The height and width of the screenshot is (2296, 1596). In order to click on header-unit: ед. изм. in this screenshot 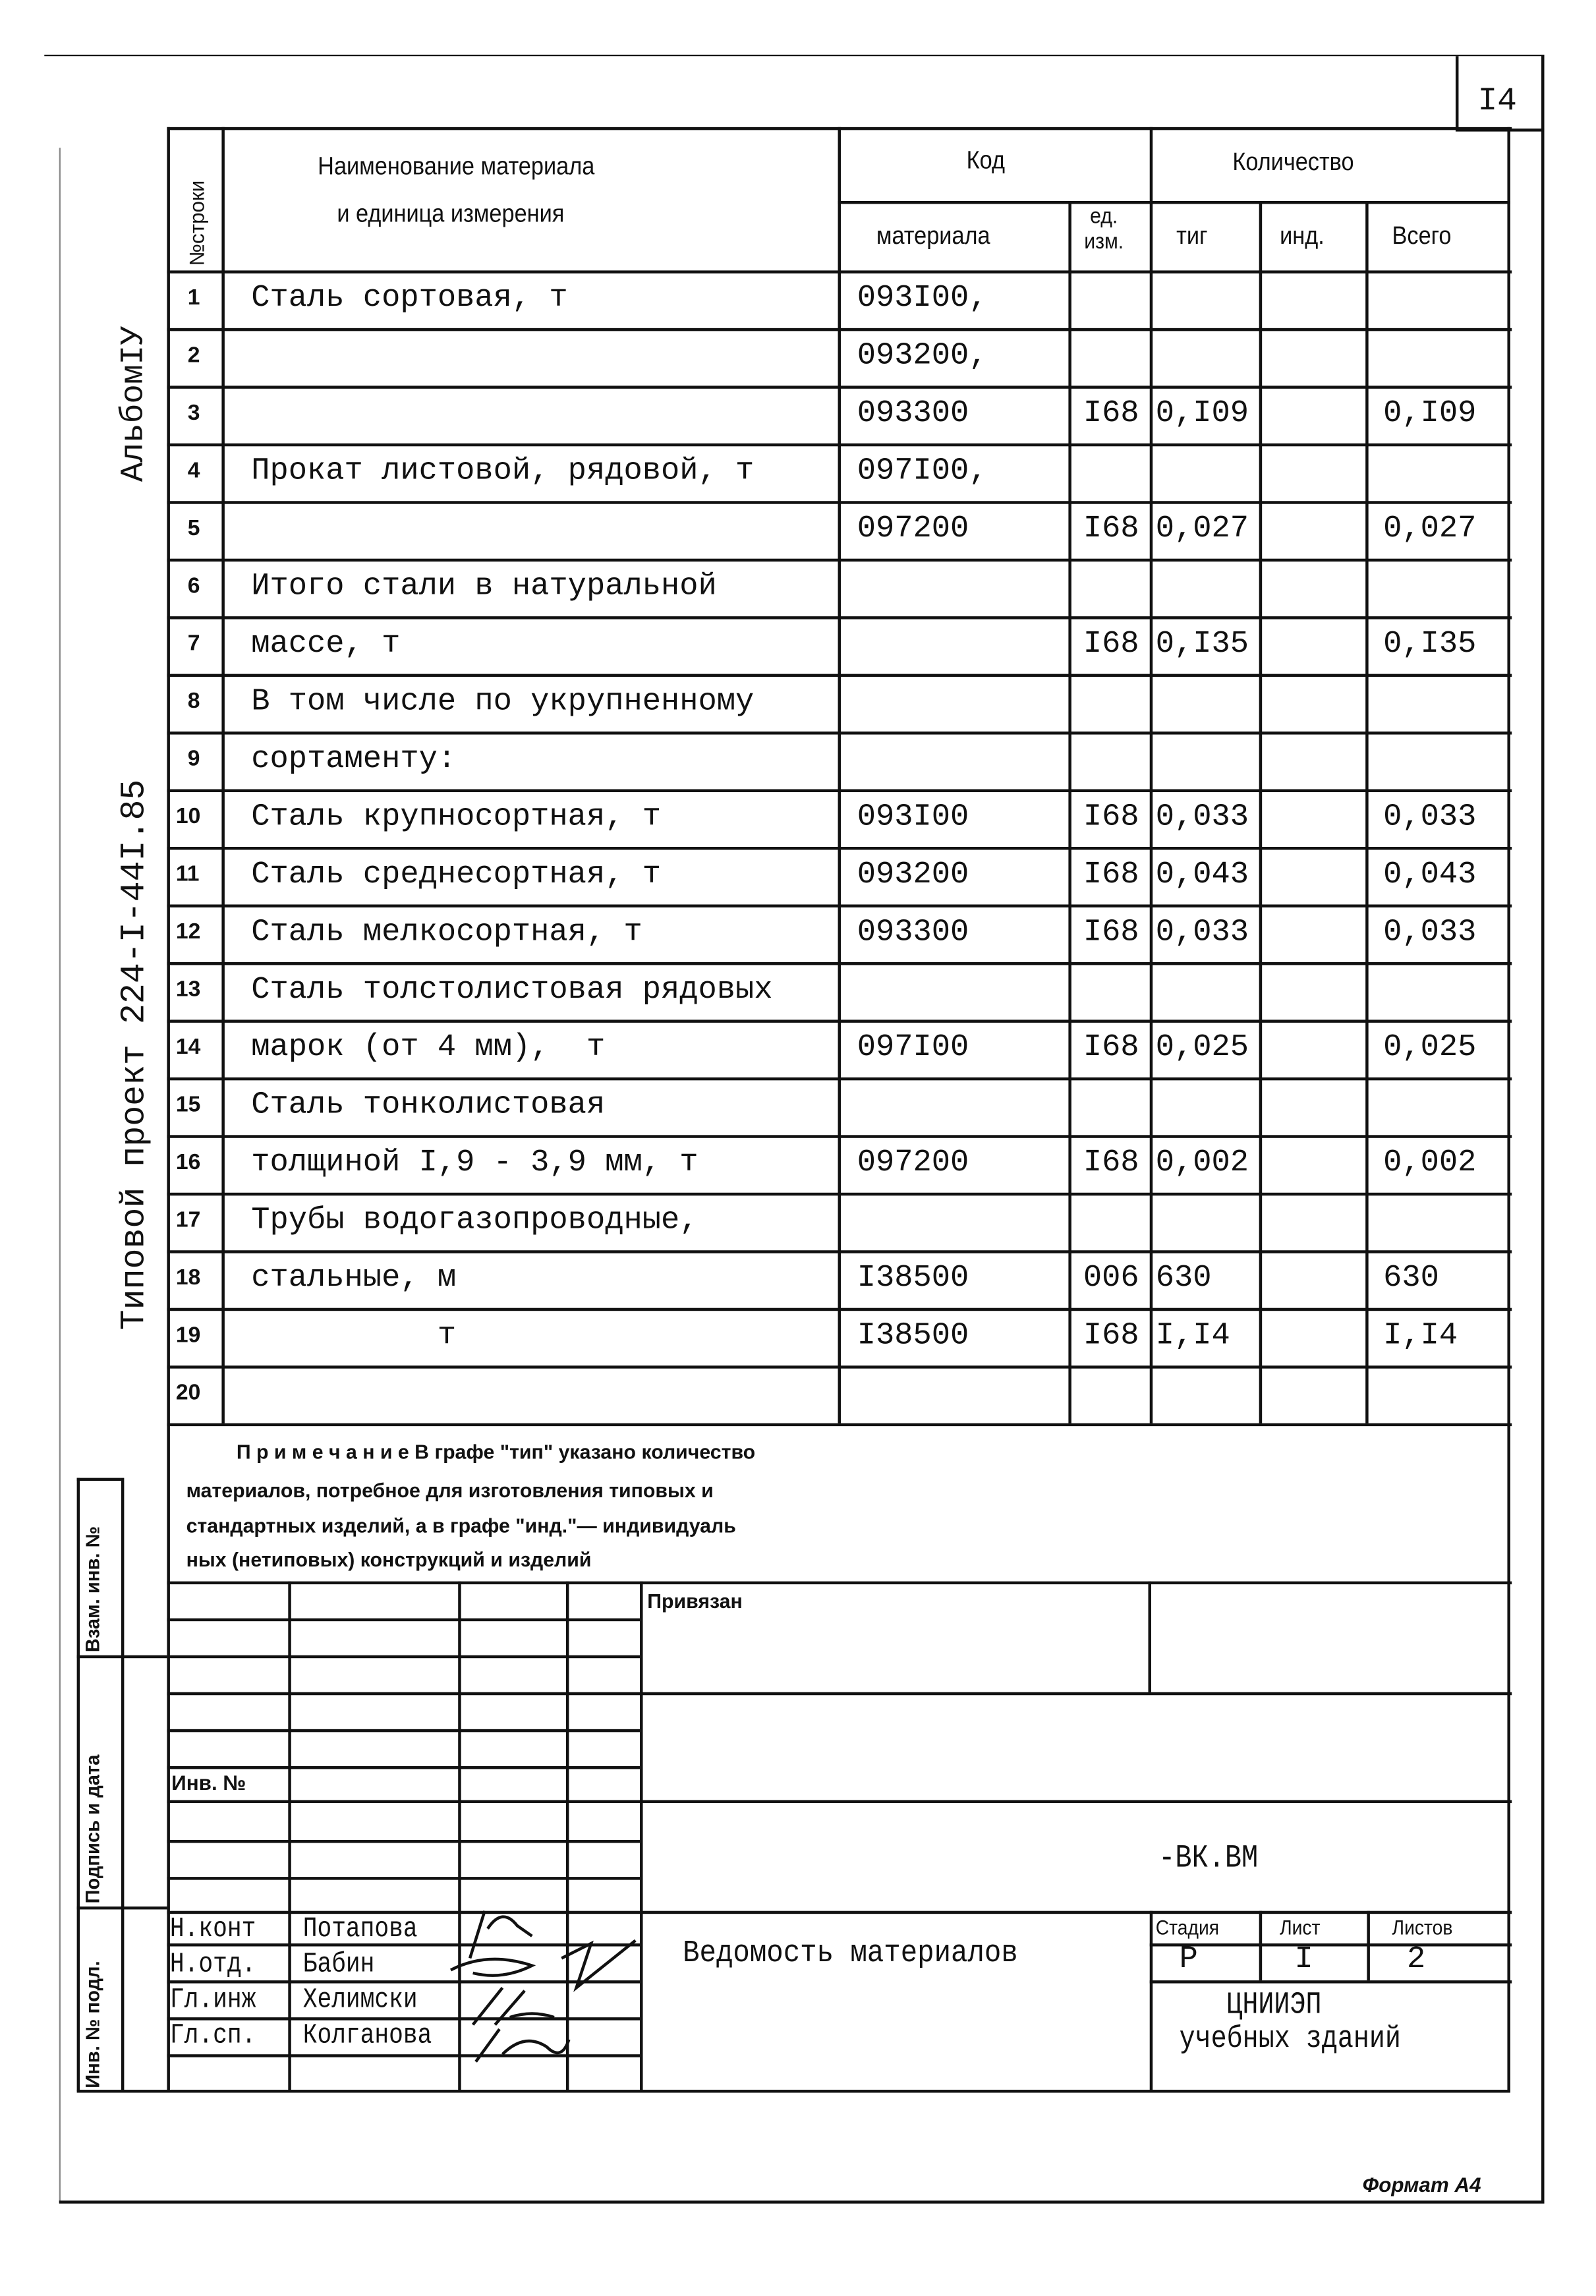, I will do `click(1104, 229)`.